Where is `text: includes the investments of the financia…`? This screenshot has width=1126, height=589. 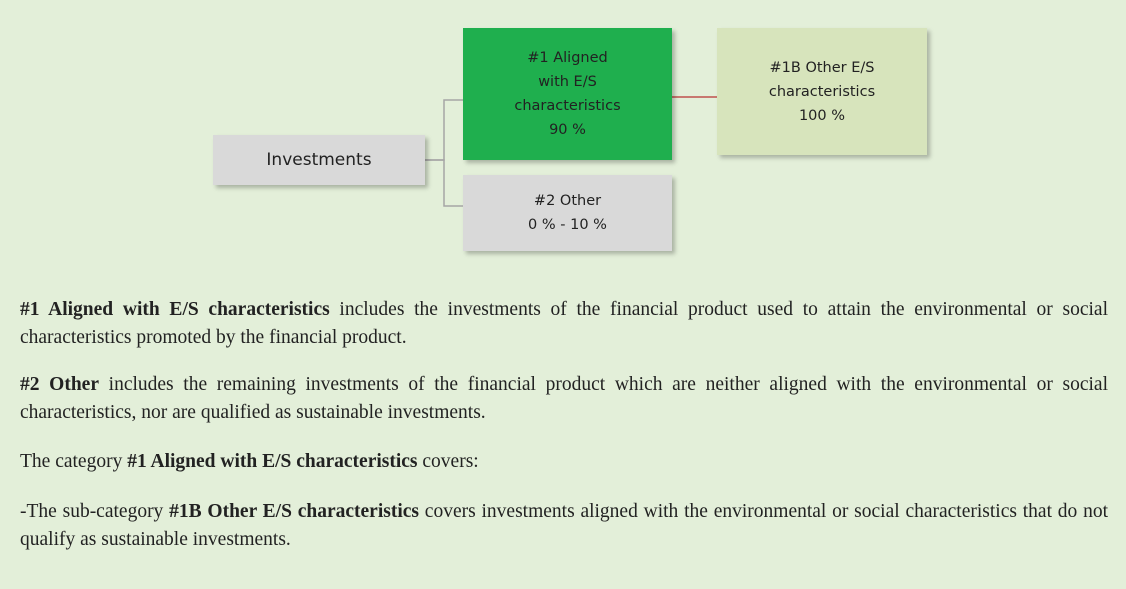
text: includes the investments of the financia… is located at coordinates (564, 323).